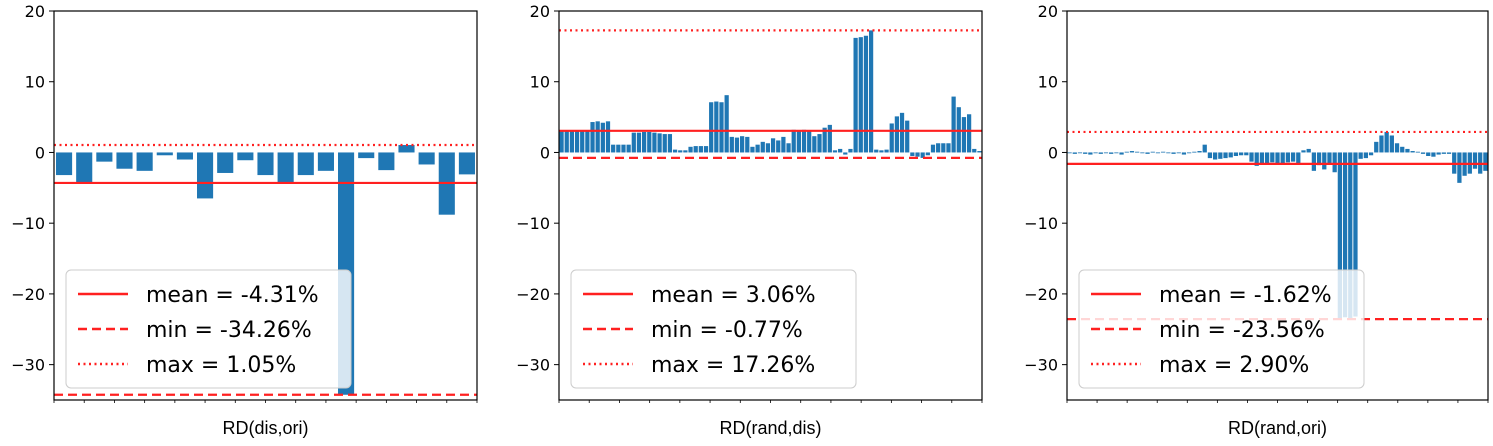  Describe the element at coordinates (1234, 365) in the screenshot. I see `legend-label-max: max = 2.90%` at that location.